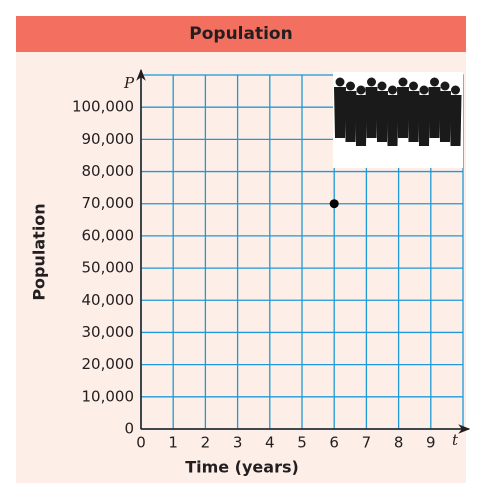 The image size is (482, 503). I want to click on y-tick-label: 60,000, so click(108, 235).